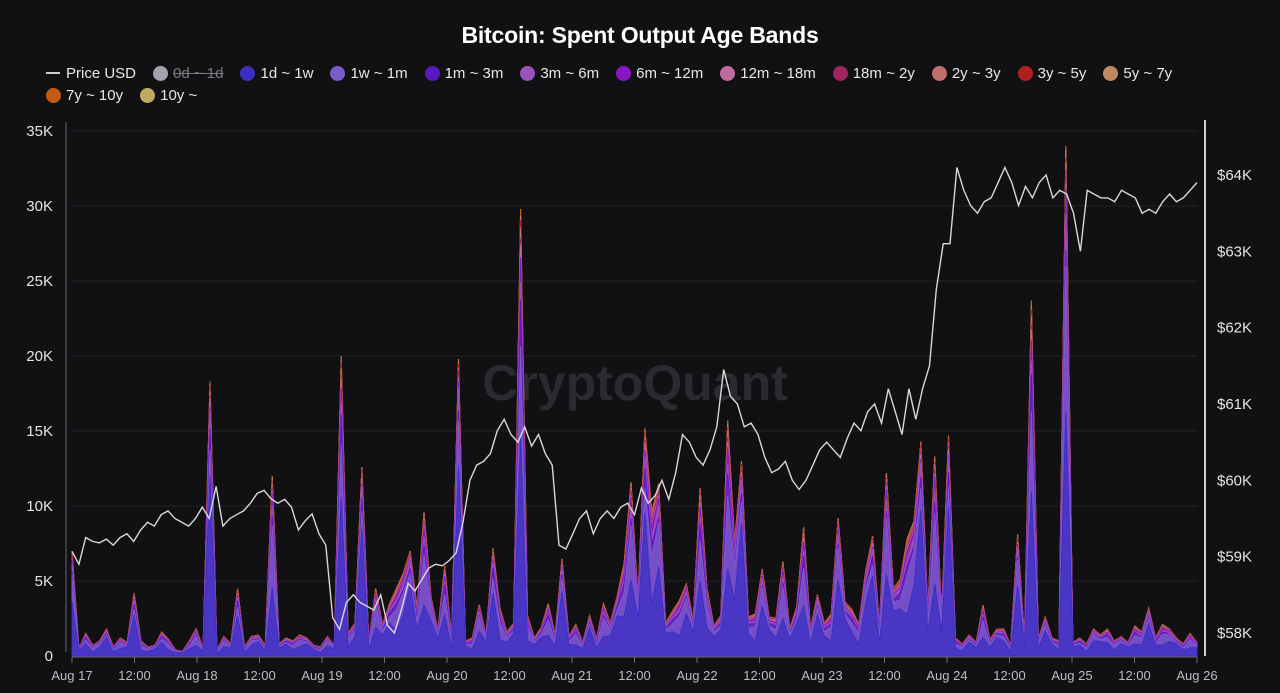 This screenshot has height=693, width=1280. What do you see at coordinates (198, 73) in the screenshot?
I see `legend-label: 0d ~ 1d` at bounding box center [198, 73].